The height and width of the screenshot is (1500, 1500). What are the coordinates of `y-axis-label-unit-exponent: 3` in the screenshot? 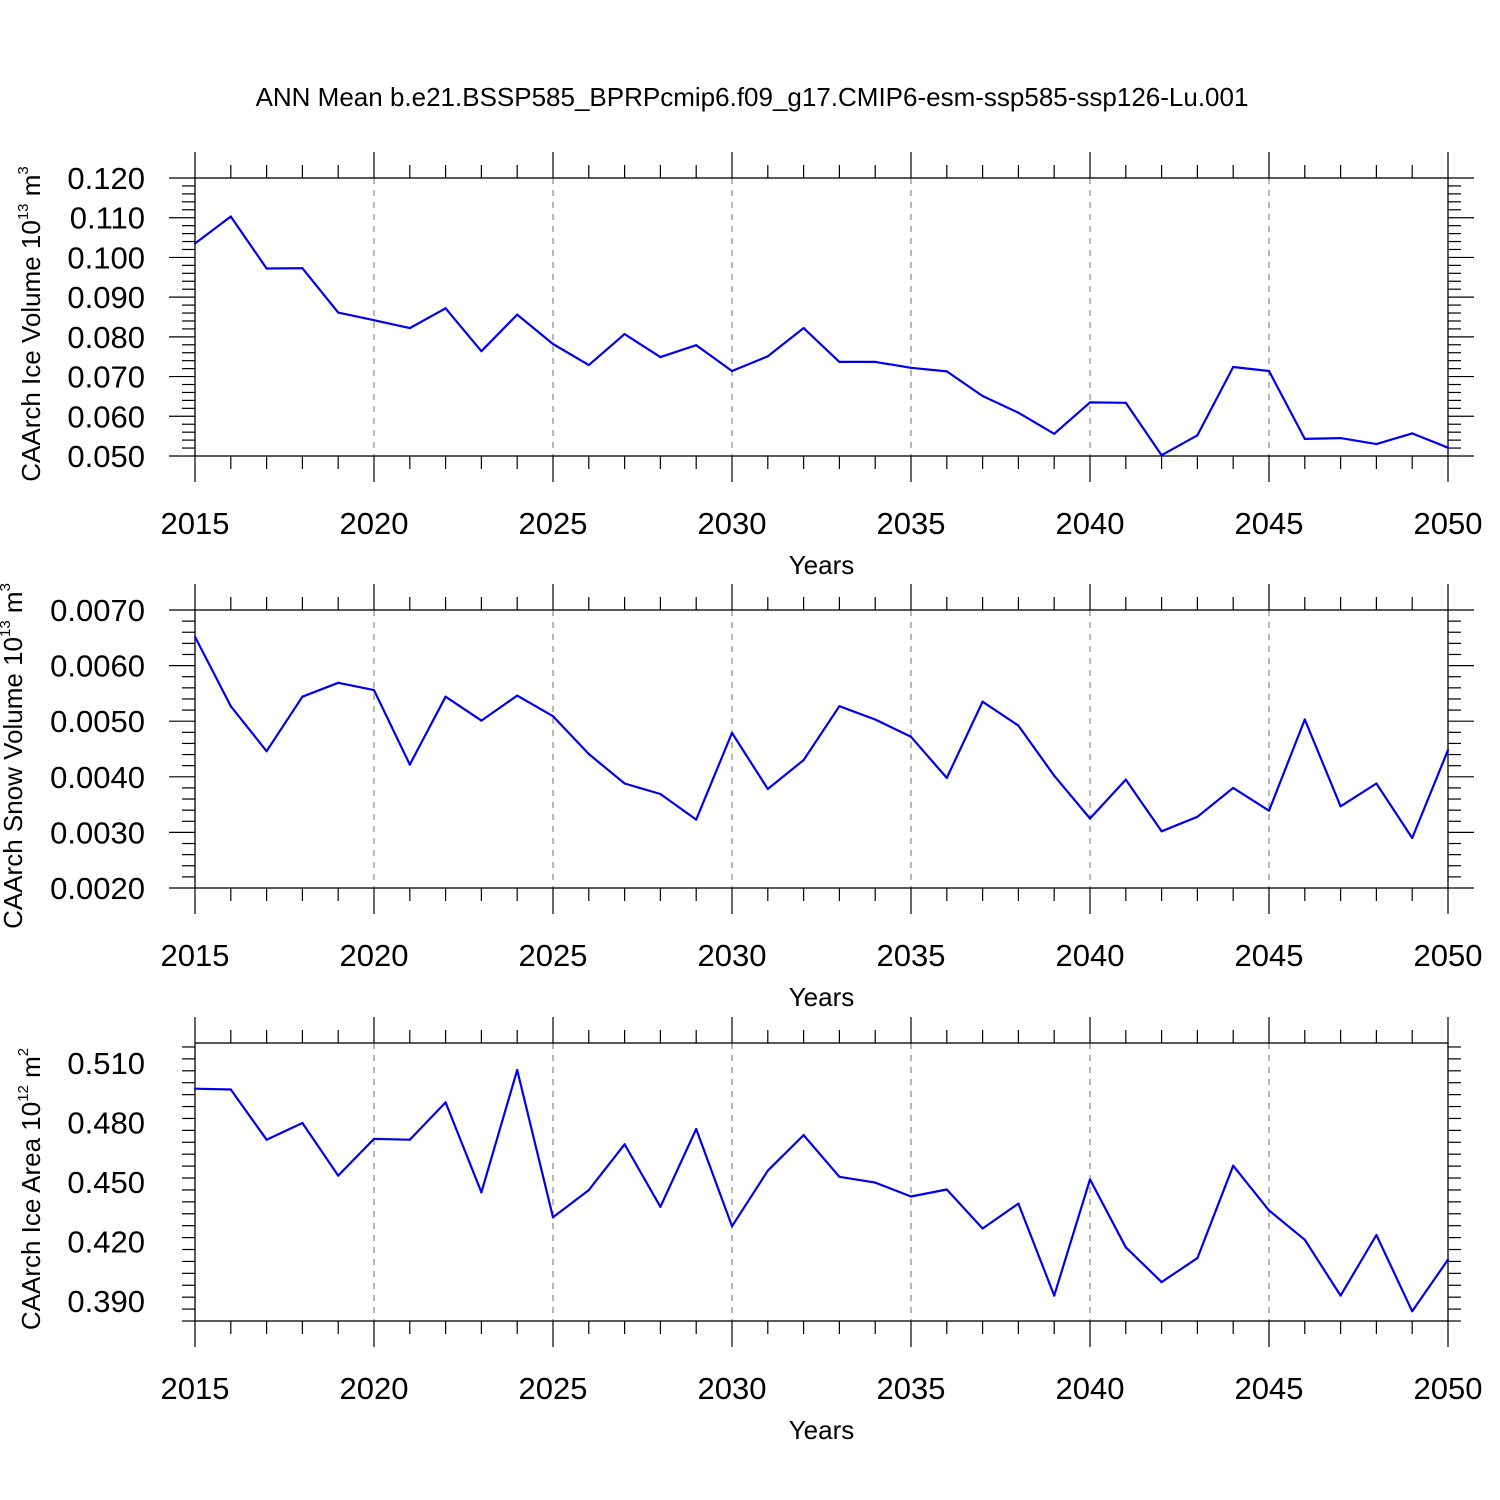 It's located at (23, 170).